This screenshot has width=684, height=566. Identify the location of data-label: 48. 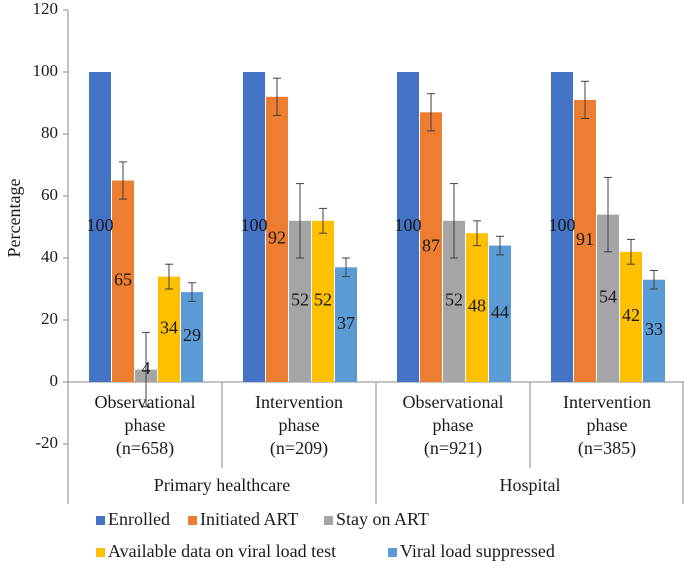
(477, 306).